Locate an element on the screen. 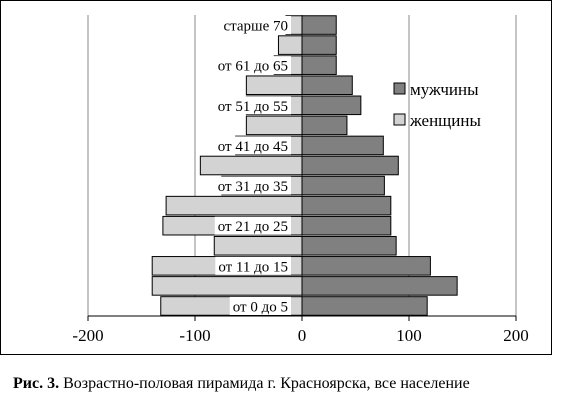 The width and height of the screenshot is (586, 415). category-label-12: от 61 до 65 is located at coordinates (253, 67).